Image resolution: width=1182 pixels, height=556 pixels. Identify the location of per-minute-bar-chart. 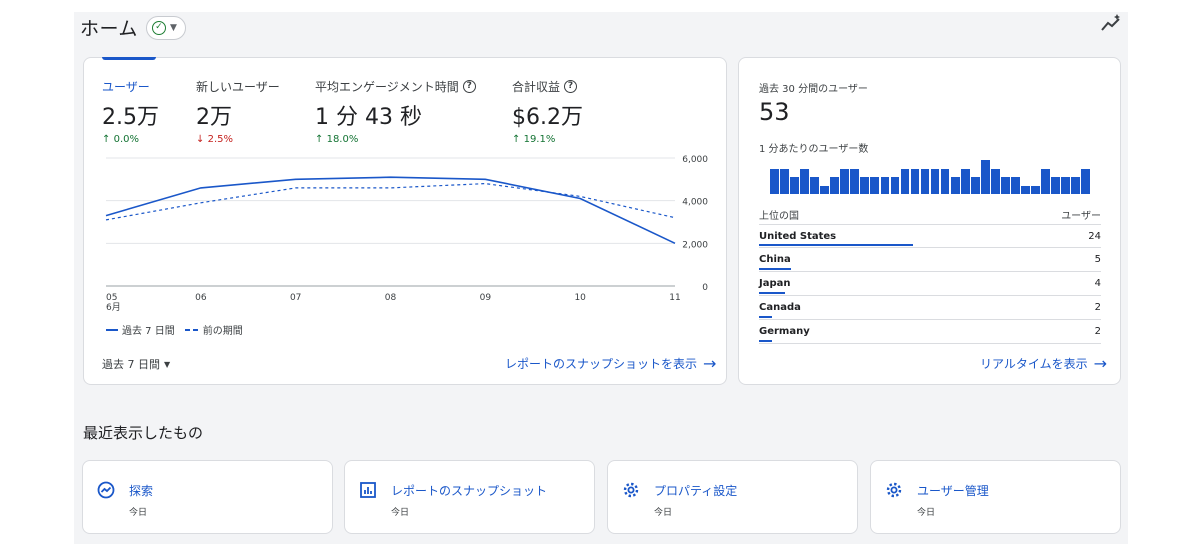
(930, 177).